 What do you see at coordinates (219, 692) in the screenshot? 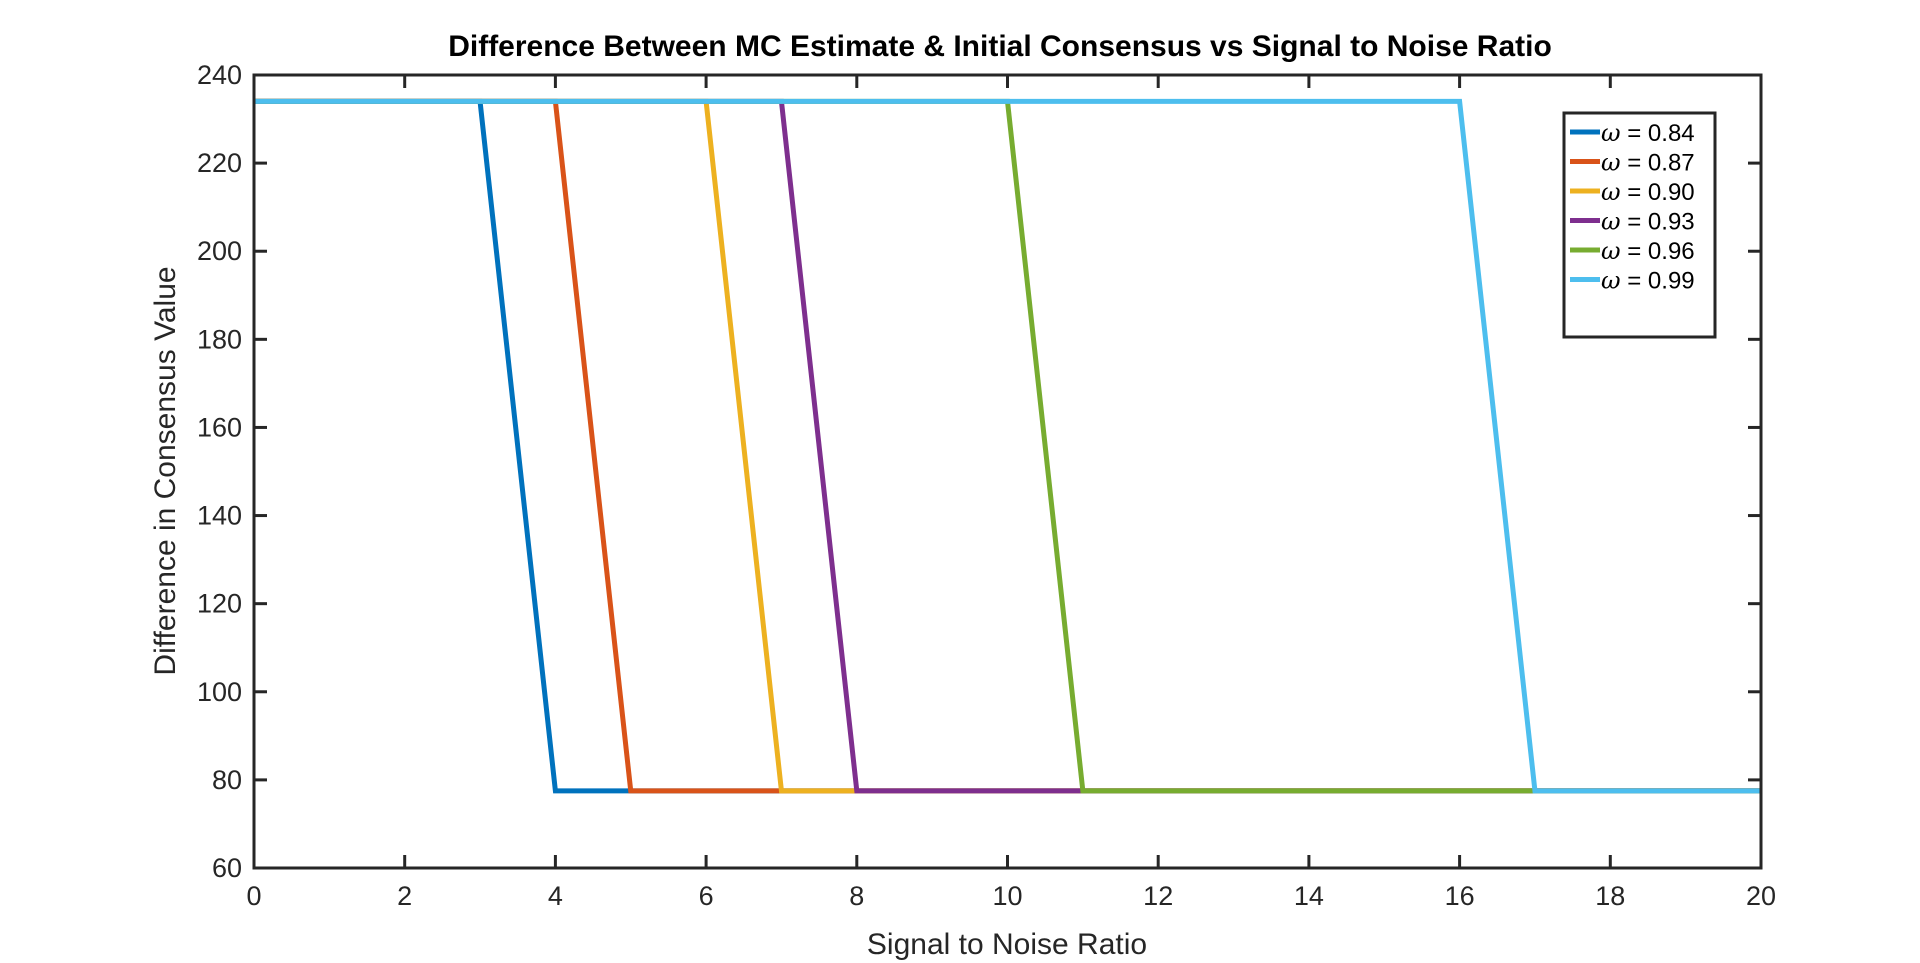
I see `y-tick-label: 100` at bounding box center [219, 692].